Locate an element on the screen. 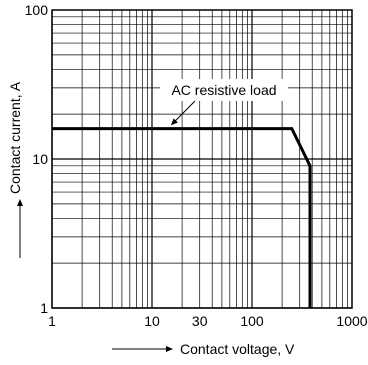  y-tick-labels: 1 10 100 is located at coordinates (37, 159).